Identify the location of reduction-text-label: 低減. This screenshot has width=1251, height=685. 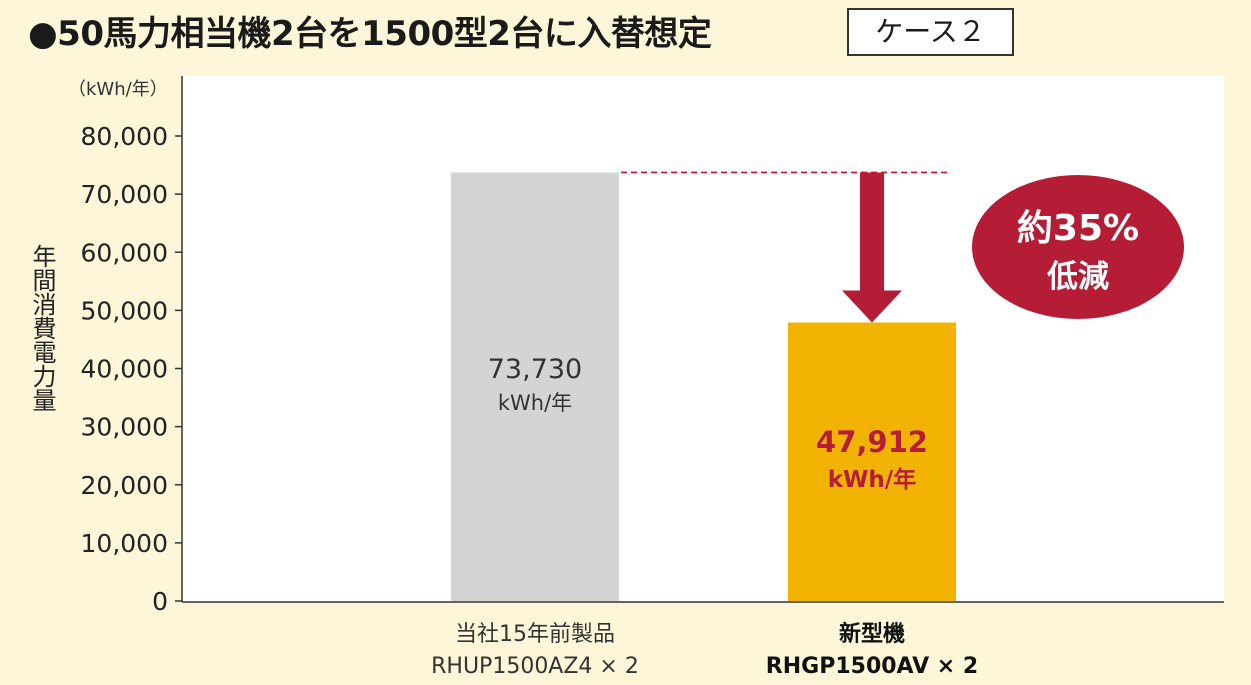
(1077, 277).